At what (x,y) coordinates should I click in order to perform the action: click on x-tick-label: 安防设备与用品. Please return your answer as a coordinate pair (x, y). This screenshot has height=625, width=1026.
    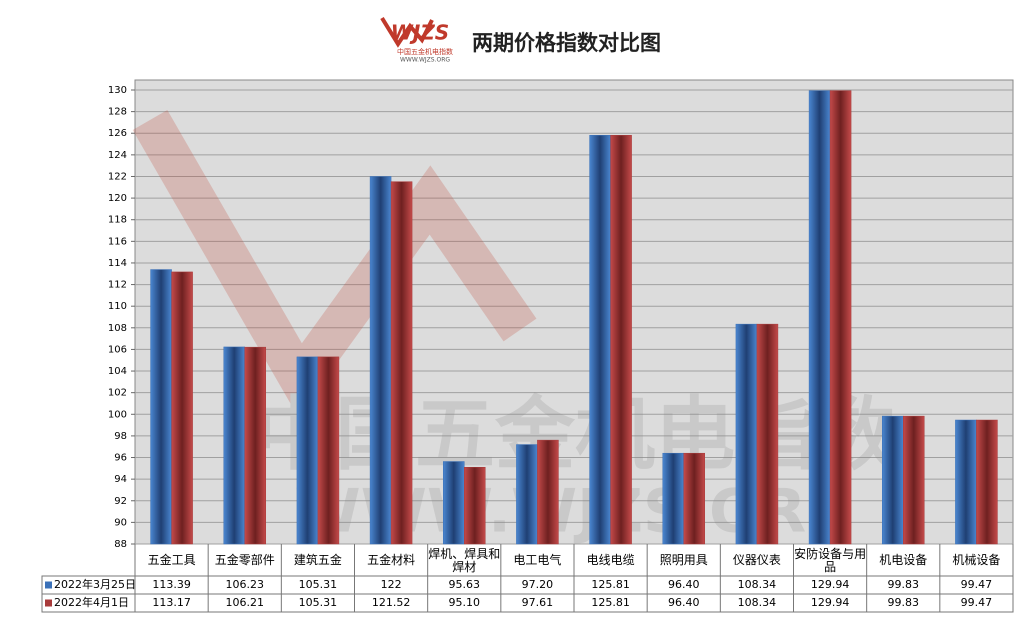
    Looking at the image, I should click on (830, 560).